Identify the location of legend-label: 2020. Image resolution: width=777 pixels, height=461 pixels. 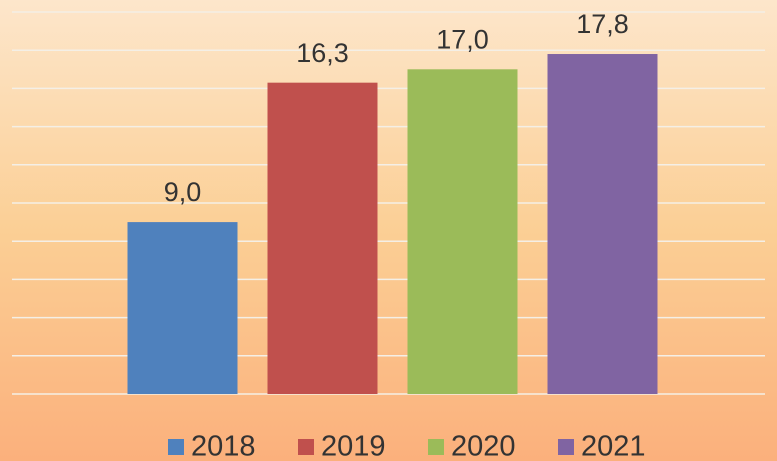
(483, 446).